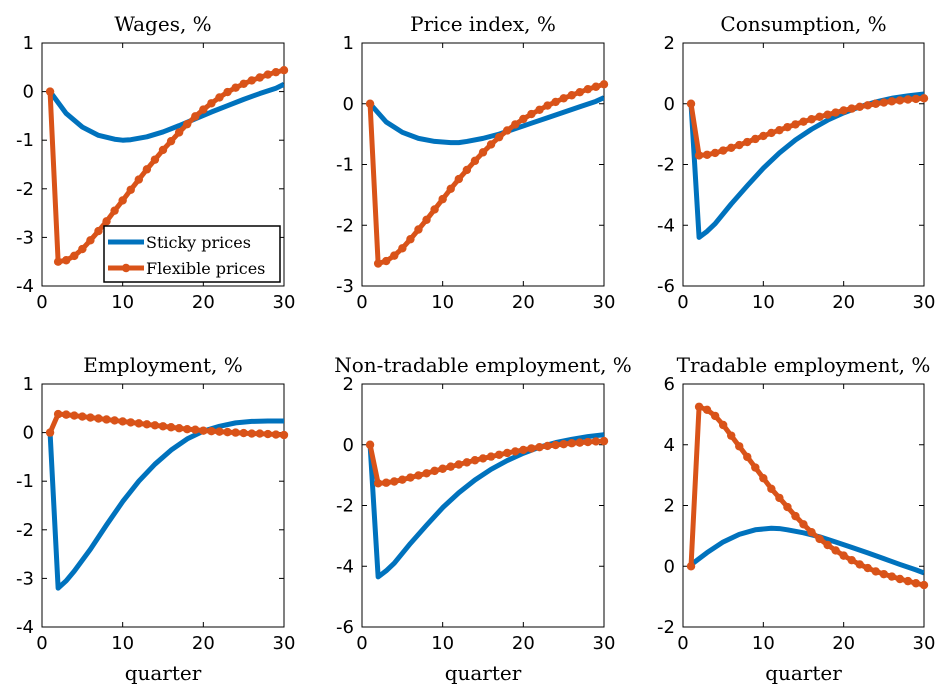  Describe the element at coordinates (348, 43) in the screenshot. I see `y-tick-label: 1` at that location.